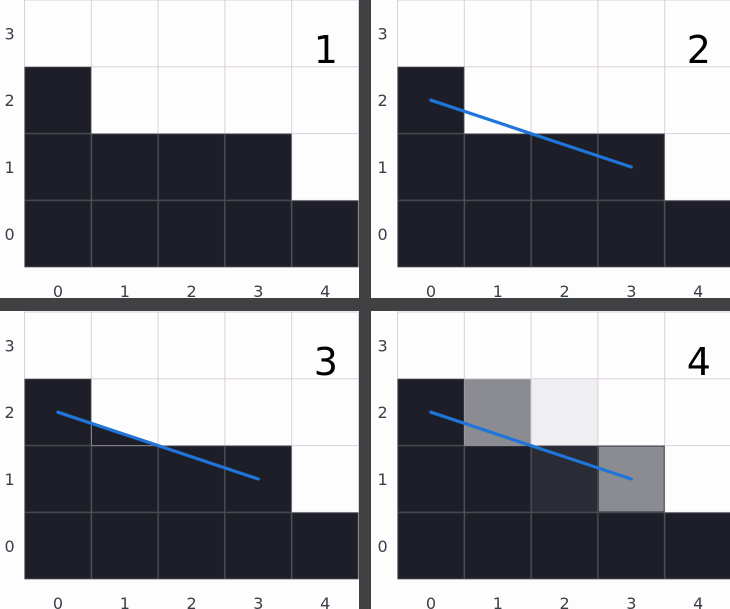  Describe the element at coordinates (564, 412) in the screenshot. I see `antialias-cell` at that location.